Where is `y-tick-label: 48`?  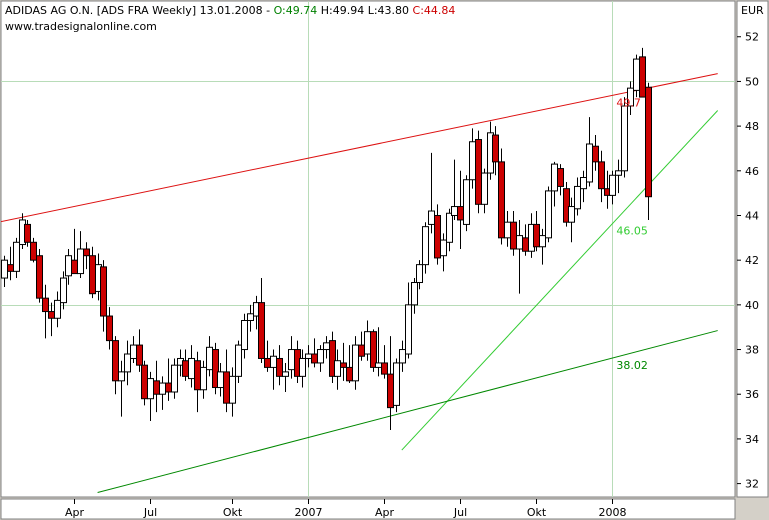 y-tick-label: 48 is located at coordinates (752, 126).